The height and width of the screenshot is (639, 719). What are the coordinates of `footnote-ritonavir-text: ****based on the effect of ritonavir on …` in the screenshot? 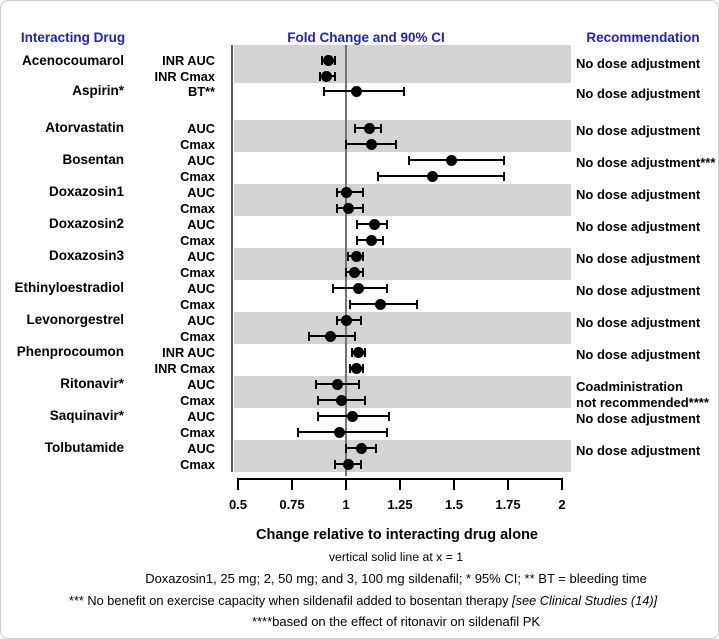 It's located at (396, 621).